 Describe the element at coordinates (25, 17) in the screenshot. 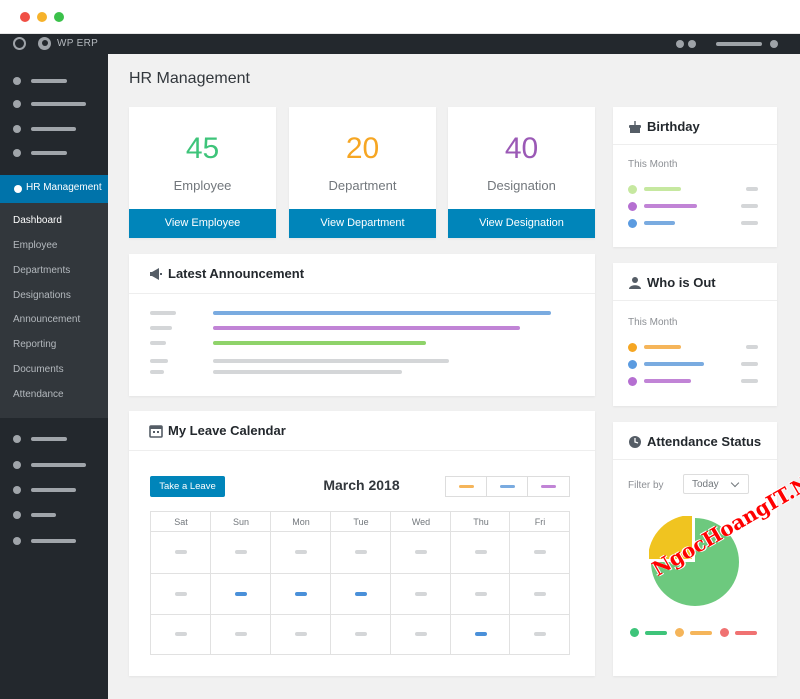

I see `close-window-button` at that location.